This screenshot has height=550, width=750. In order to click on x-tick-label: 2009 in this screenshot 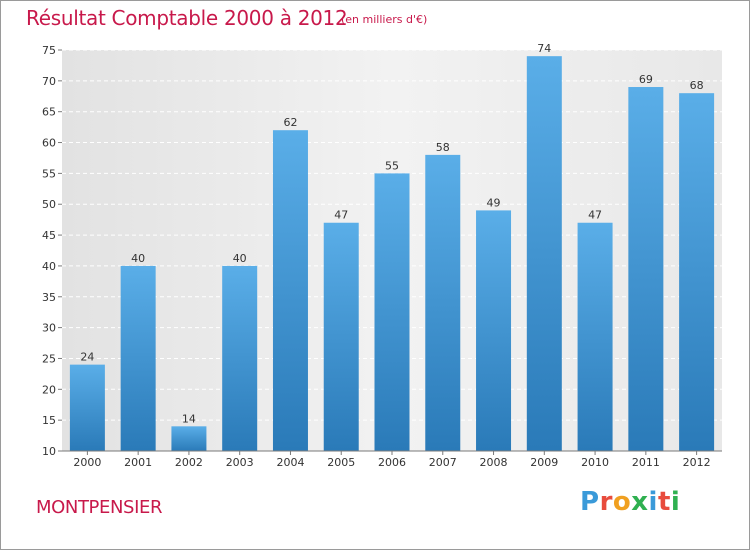, I will do `click(544, 462)`.